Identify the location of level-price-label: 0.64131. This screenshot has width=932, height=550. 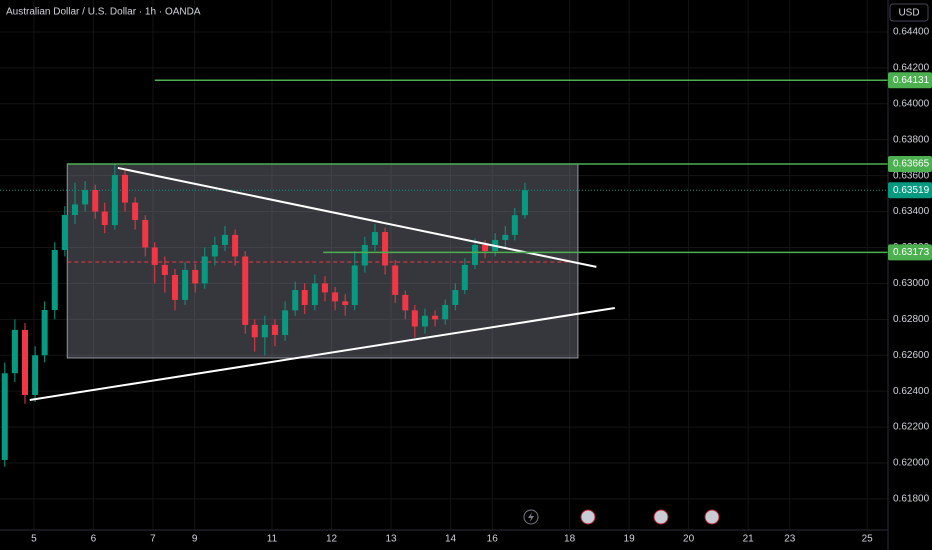
(911, 80).